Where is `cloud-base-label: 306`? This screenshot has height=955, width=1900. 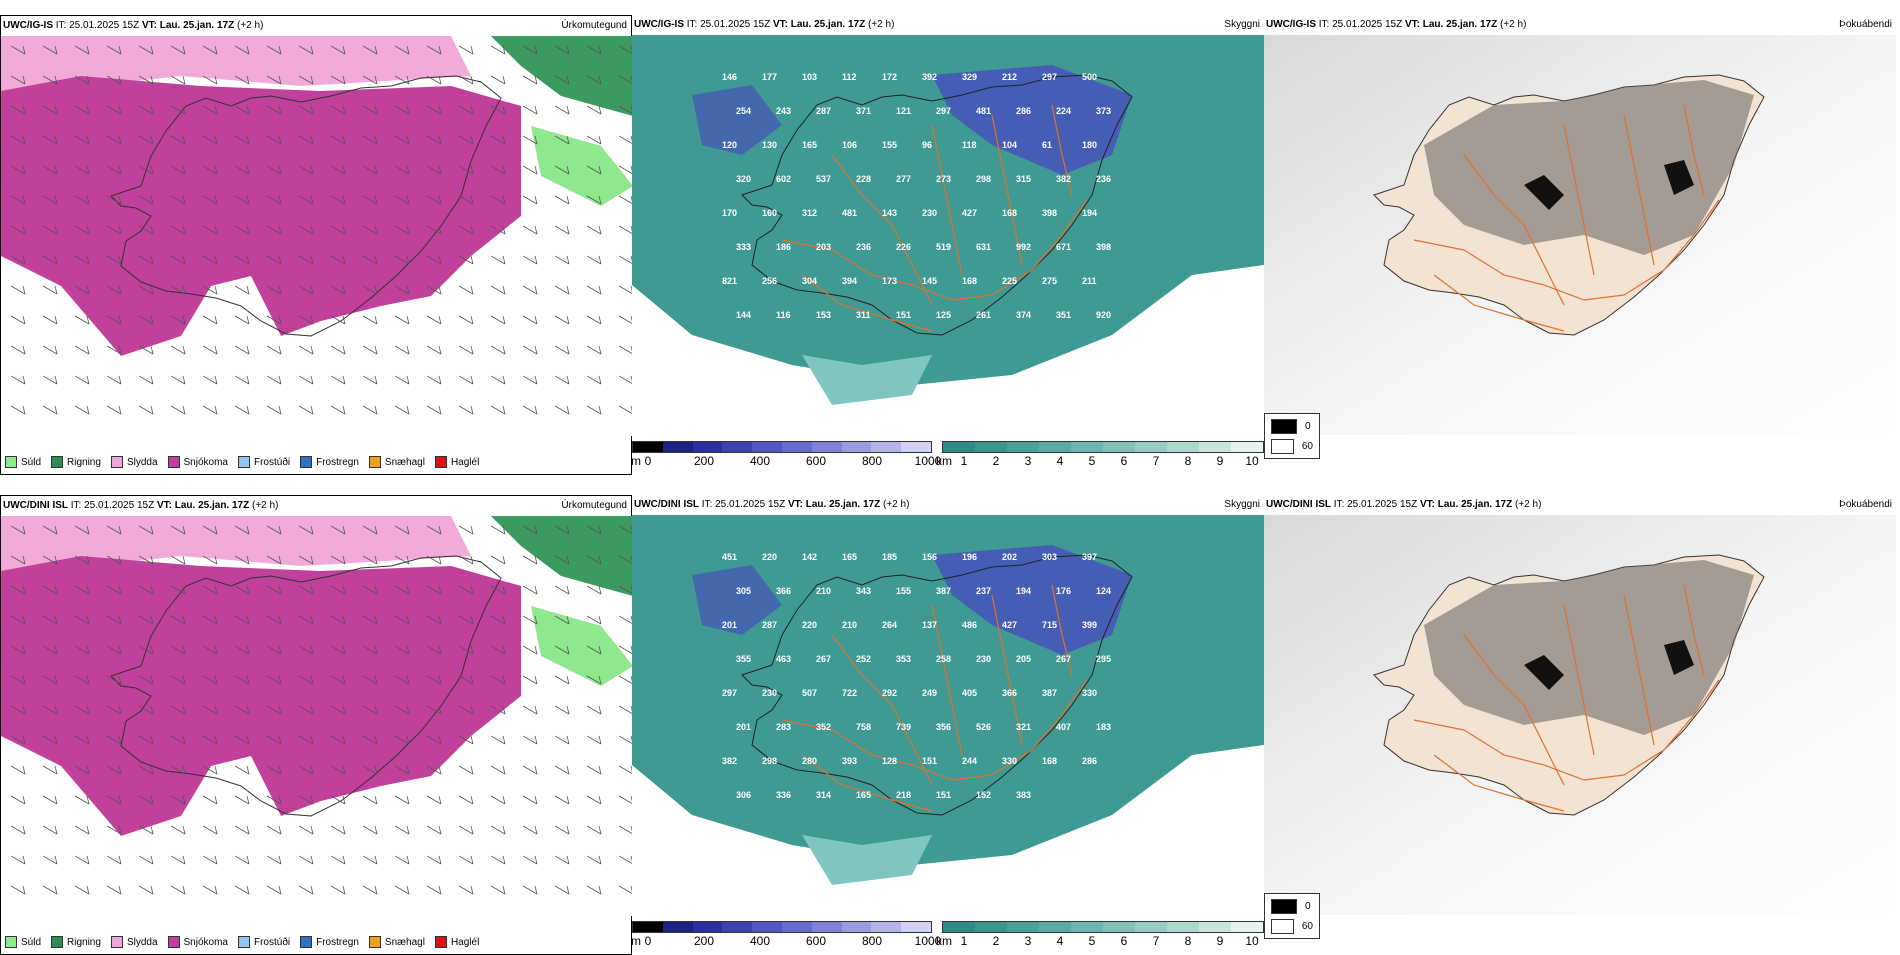 cloud-base-label: 306 is located at coordinates (743, 795).